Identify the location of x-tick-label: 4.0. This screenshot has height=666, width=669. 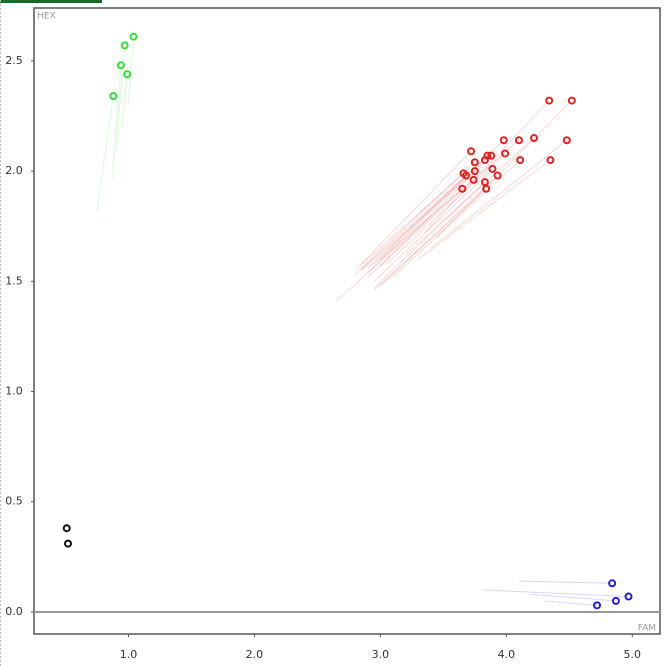
(507, 654).